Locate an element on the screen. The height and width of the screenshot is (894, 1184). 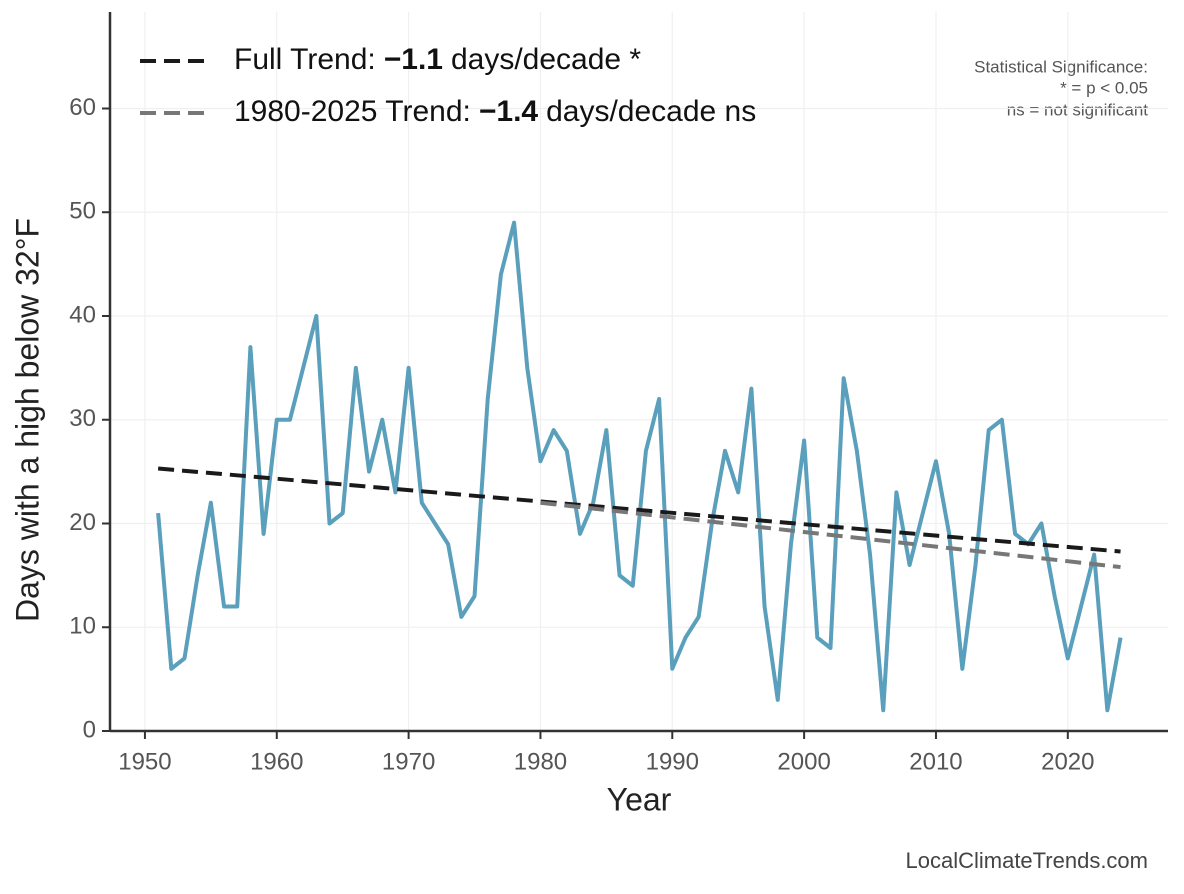
legend-text: days/decade * is located at coordinates (546, 59).